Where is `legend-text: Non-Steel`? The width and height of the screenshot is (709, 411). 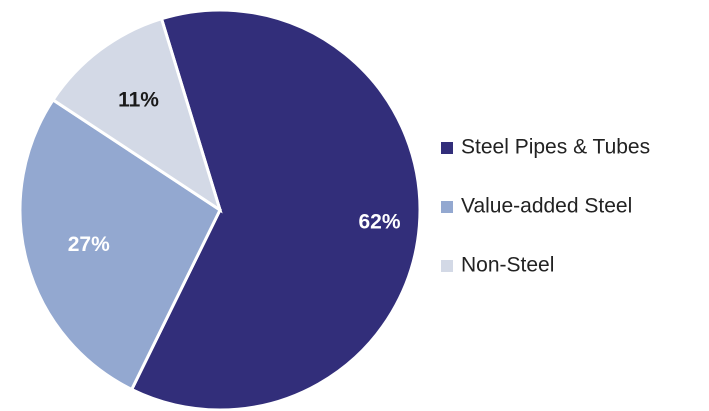 legend-text: Non-Steel is located at coordinates (507, 265).